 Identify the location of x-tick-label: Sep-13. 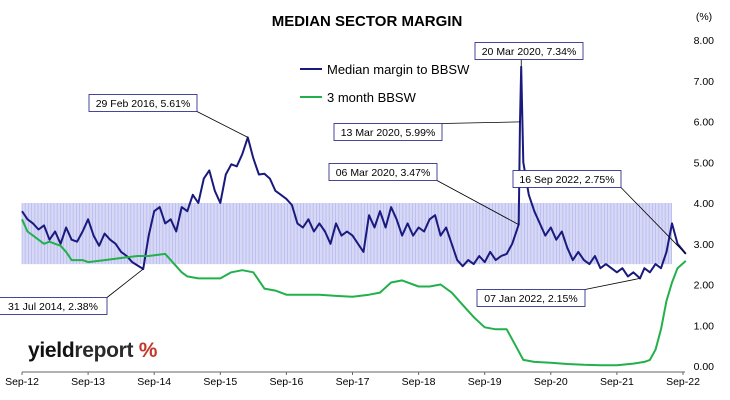
(88, 382).